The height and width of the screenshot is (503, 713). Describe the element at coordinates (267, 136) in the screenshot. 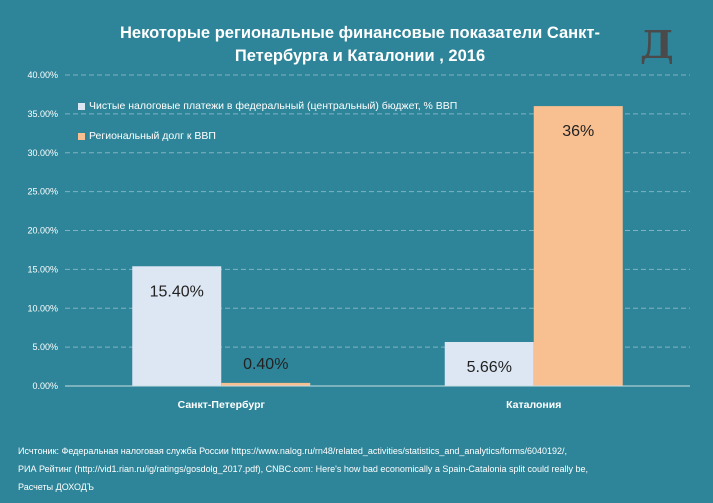

I see `legend-item-regional-debt: Региональный долг к ВВП` at that location.